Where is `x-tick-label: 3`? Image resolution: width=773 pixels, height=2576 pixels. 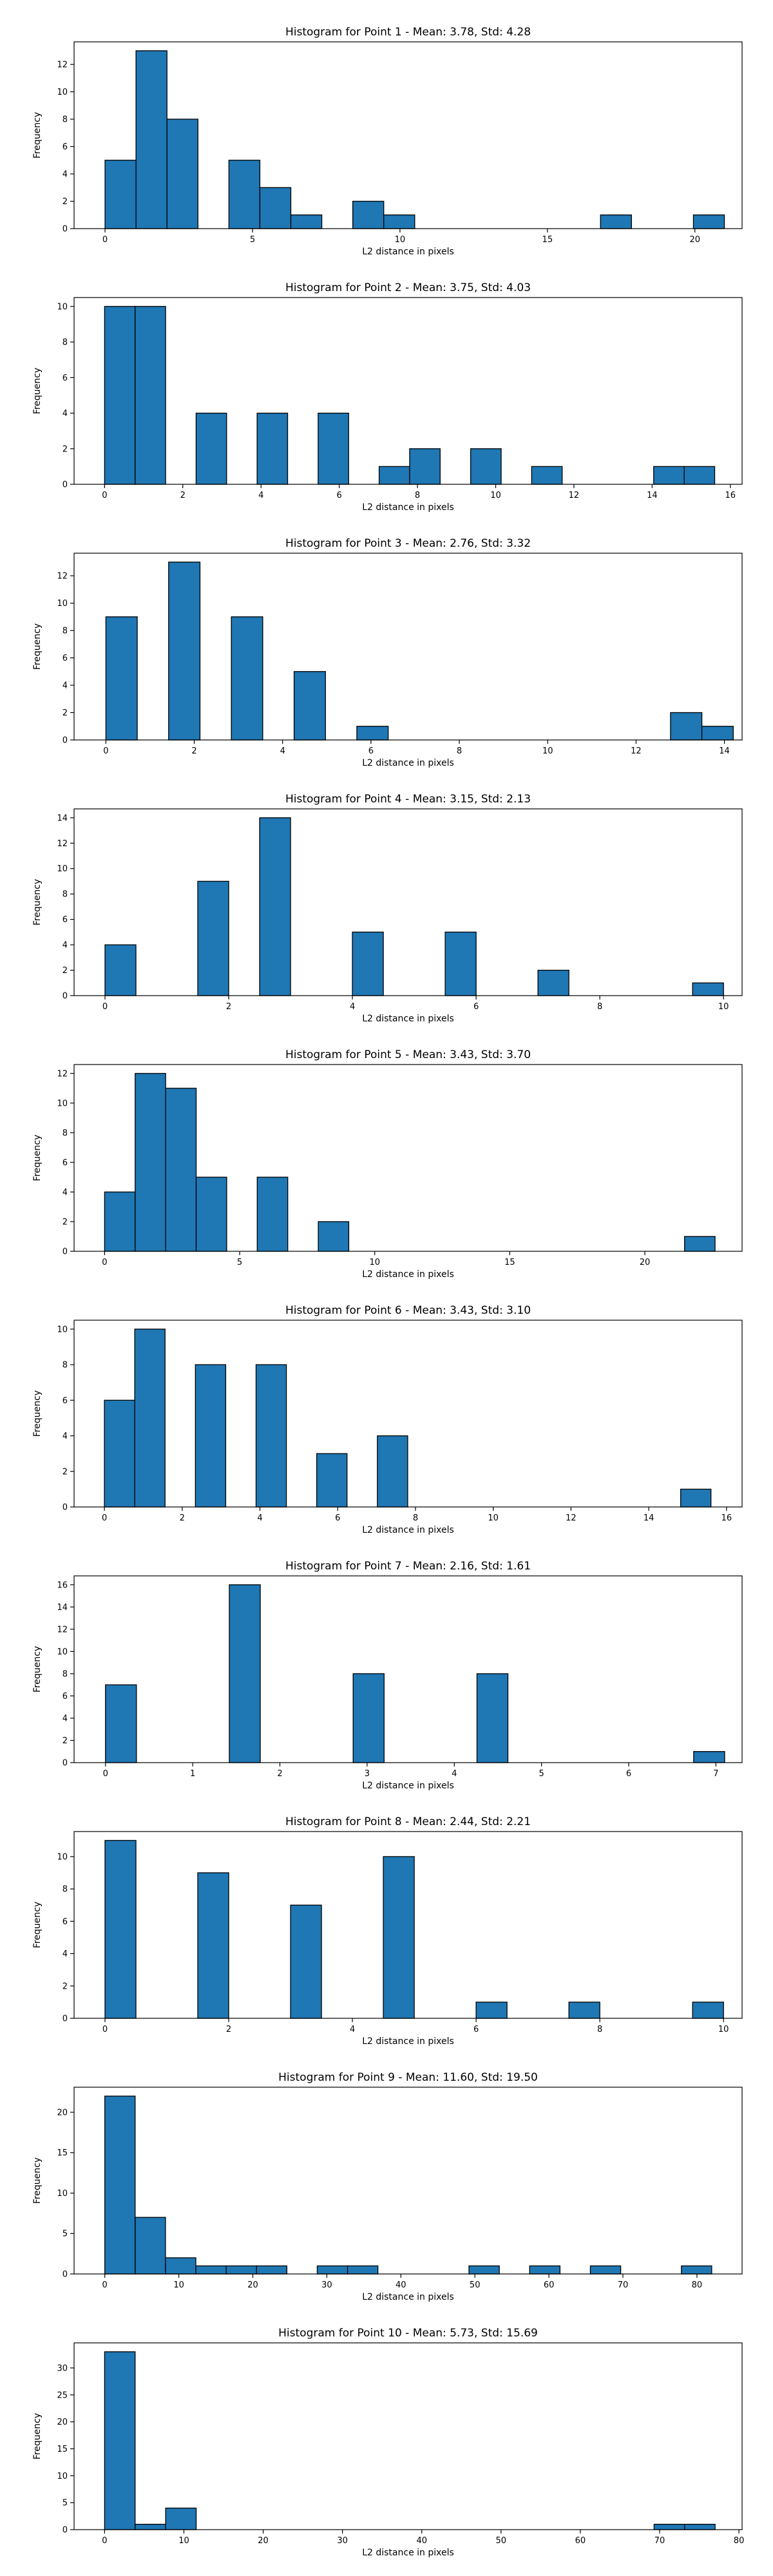
x-tick-label: 3 is located at coordinates (367, 1774).